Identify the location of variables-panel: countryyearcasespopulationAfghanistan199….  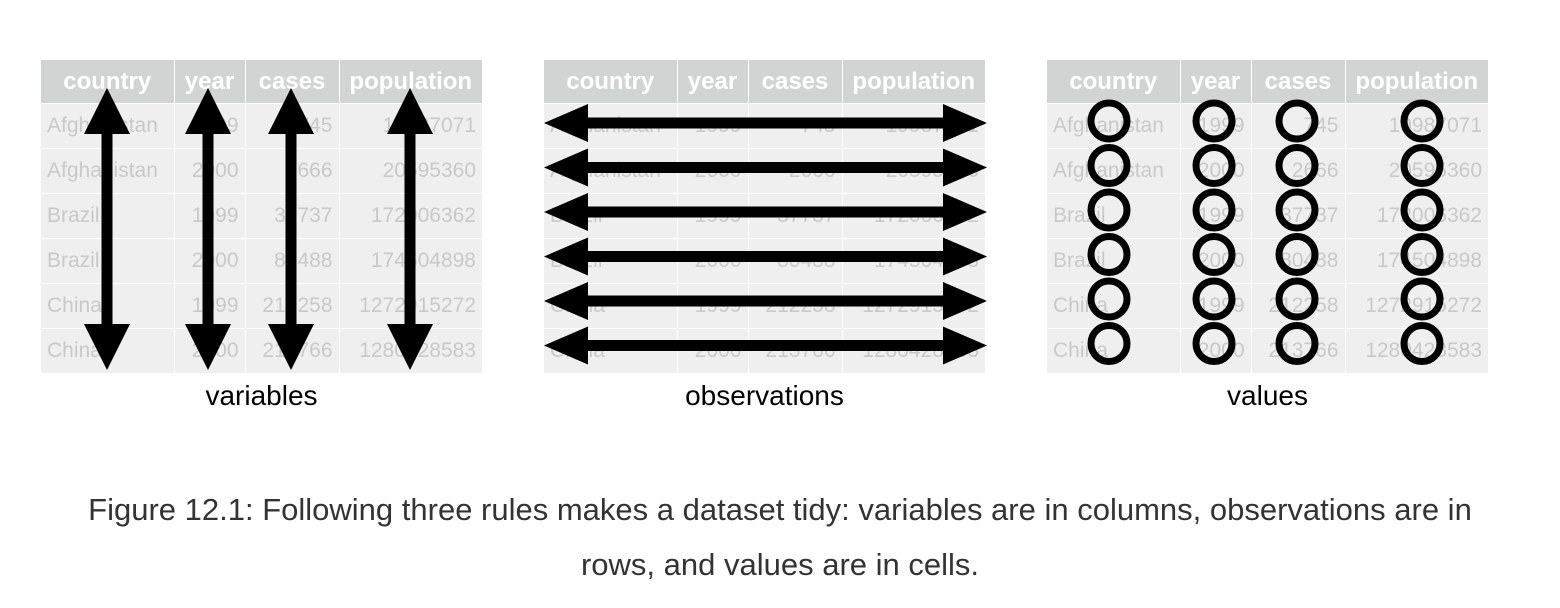
(261, 216).